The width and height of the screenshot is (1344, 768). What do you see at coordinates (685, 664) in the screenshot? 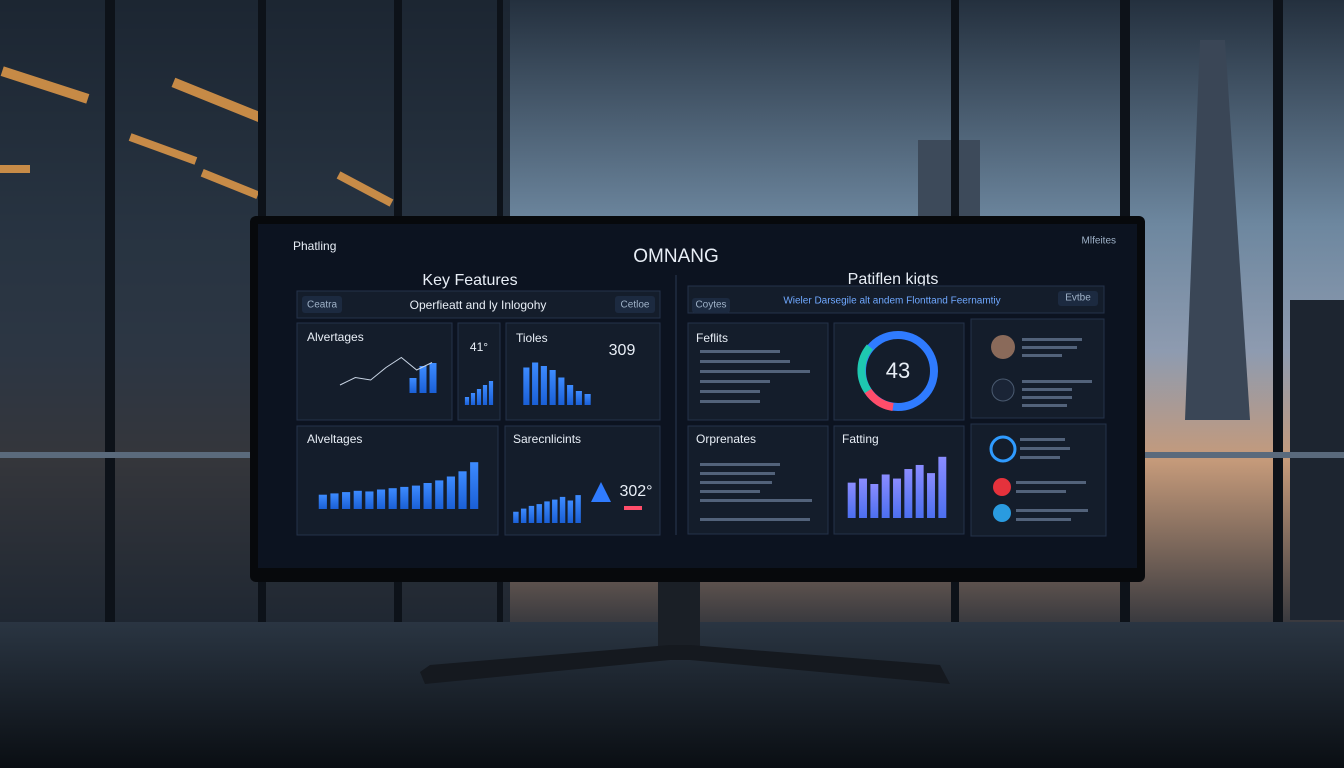
I see `monitor-base` at bounding box center [685, 664].